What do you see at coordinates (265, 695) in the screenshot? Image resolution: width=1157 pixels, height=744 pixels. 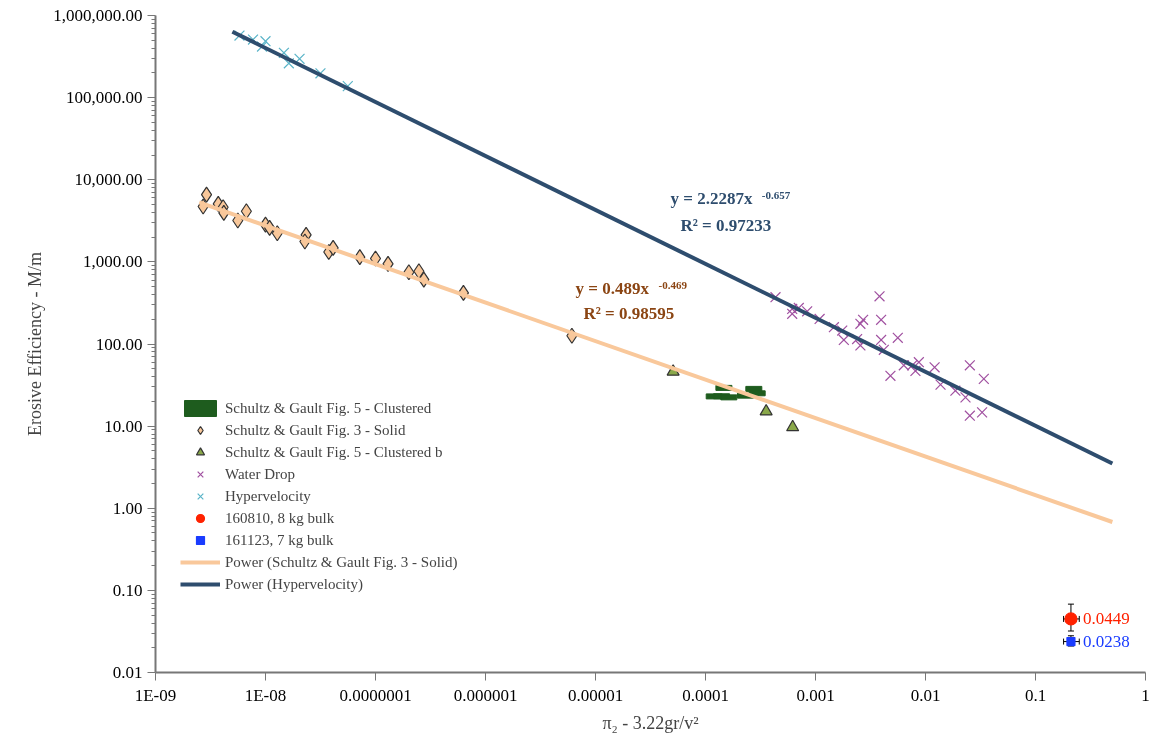 I see `x-tick-label: 1E-08` at bounding box center [265, 695].